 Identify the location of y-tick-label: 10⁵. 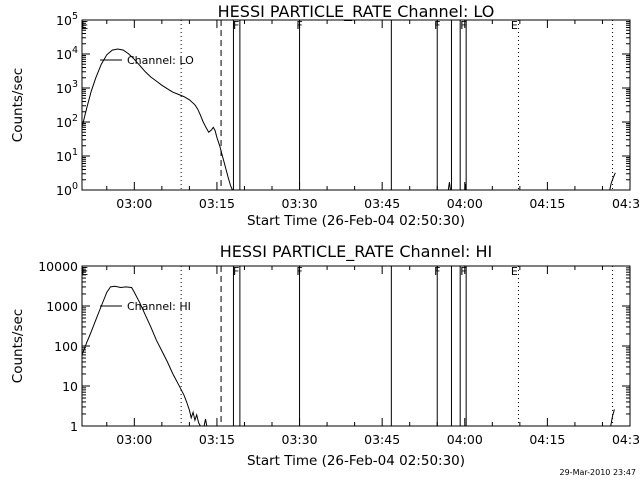
(67, 19).